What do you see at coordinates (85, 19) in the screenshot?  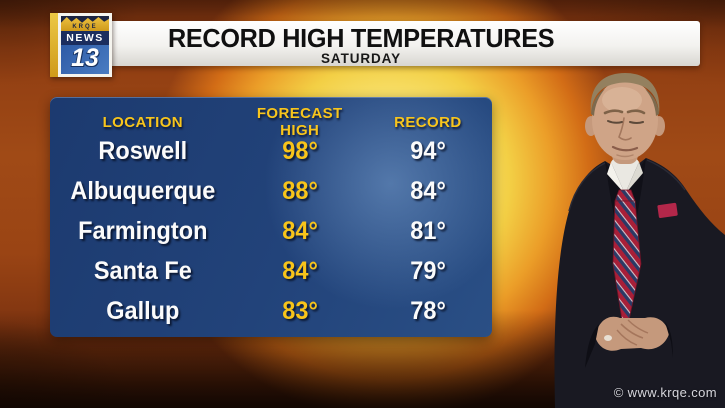 I see `mountain-icon` at bounding box center [85, 19].